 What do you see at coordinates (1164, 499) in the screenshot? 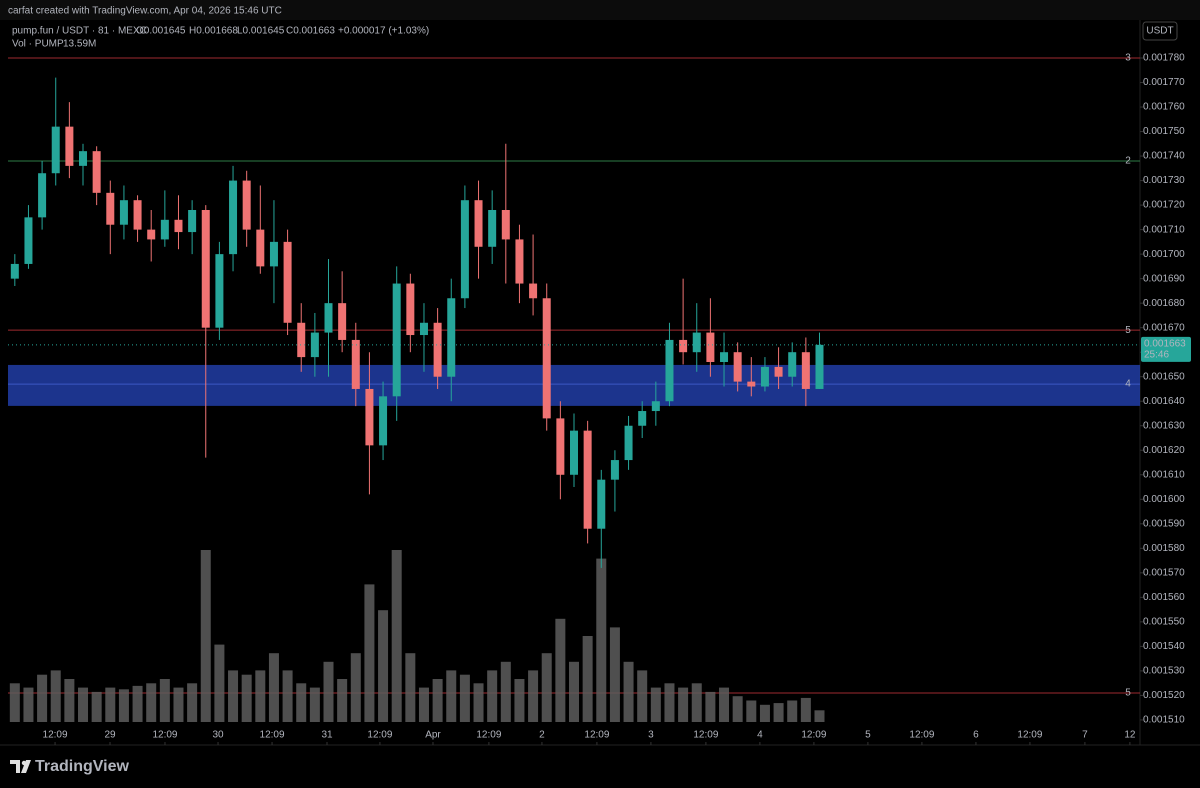
I see `y-tick-label: 0.001600` at bounding box center [1164, 499].